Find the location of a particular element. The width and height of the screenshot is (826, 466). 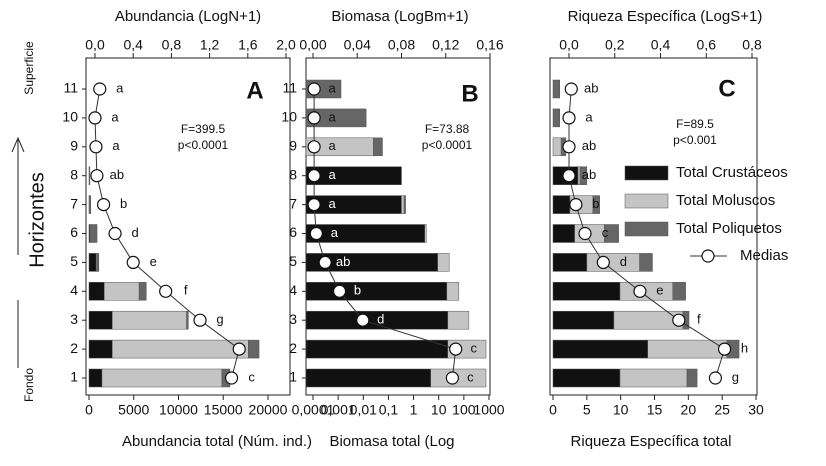

x-tick-label: 5000 is located at coordinates (133, 410).